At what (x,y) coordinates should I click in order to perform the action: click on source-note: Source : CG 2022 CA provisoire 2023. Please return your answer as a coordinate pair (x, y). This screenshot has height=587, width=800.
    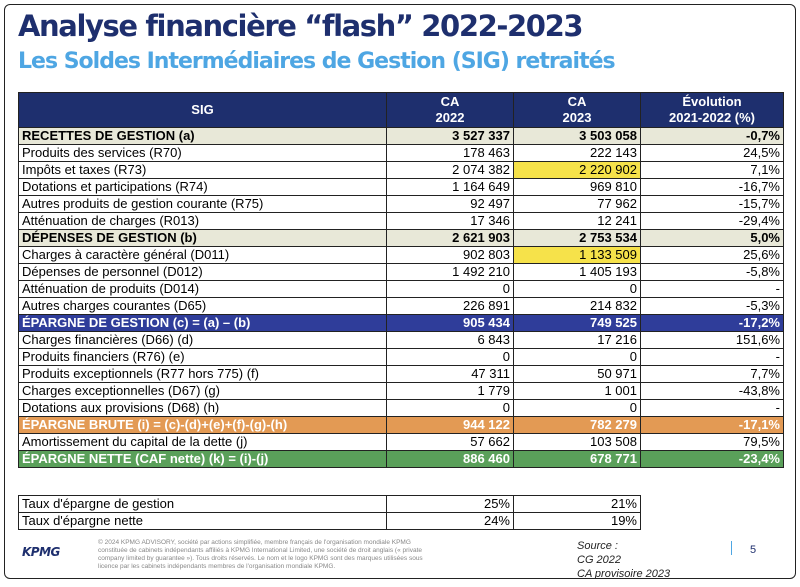
    Looking at the image, I should click on (624, 559).